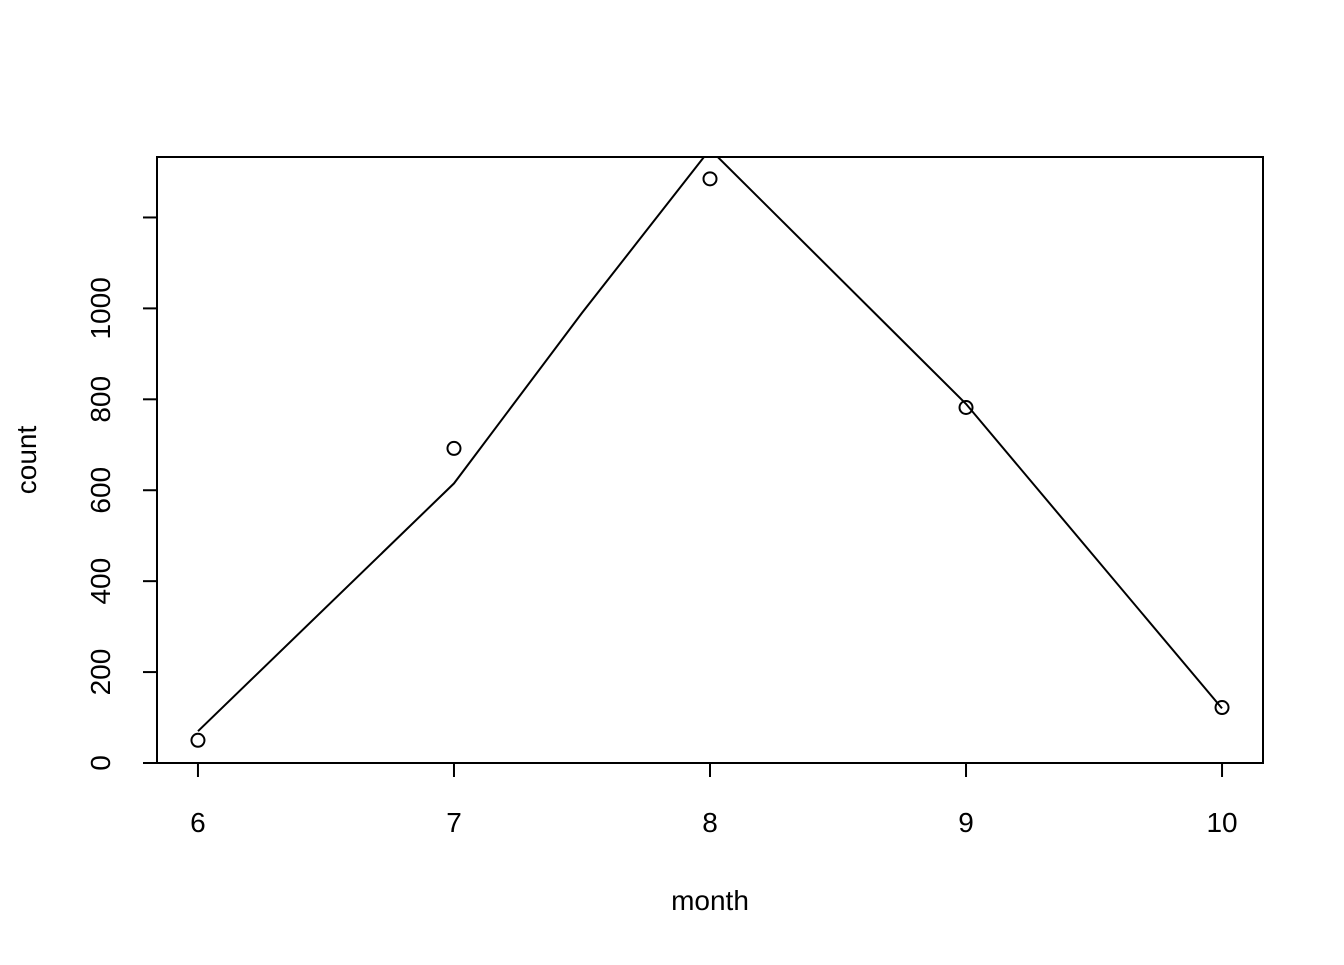  I want to click on x-axis: 6 7 8 9 10, so click(714, 800).